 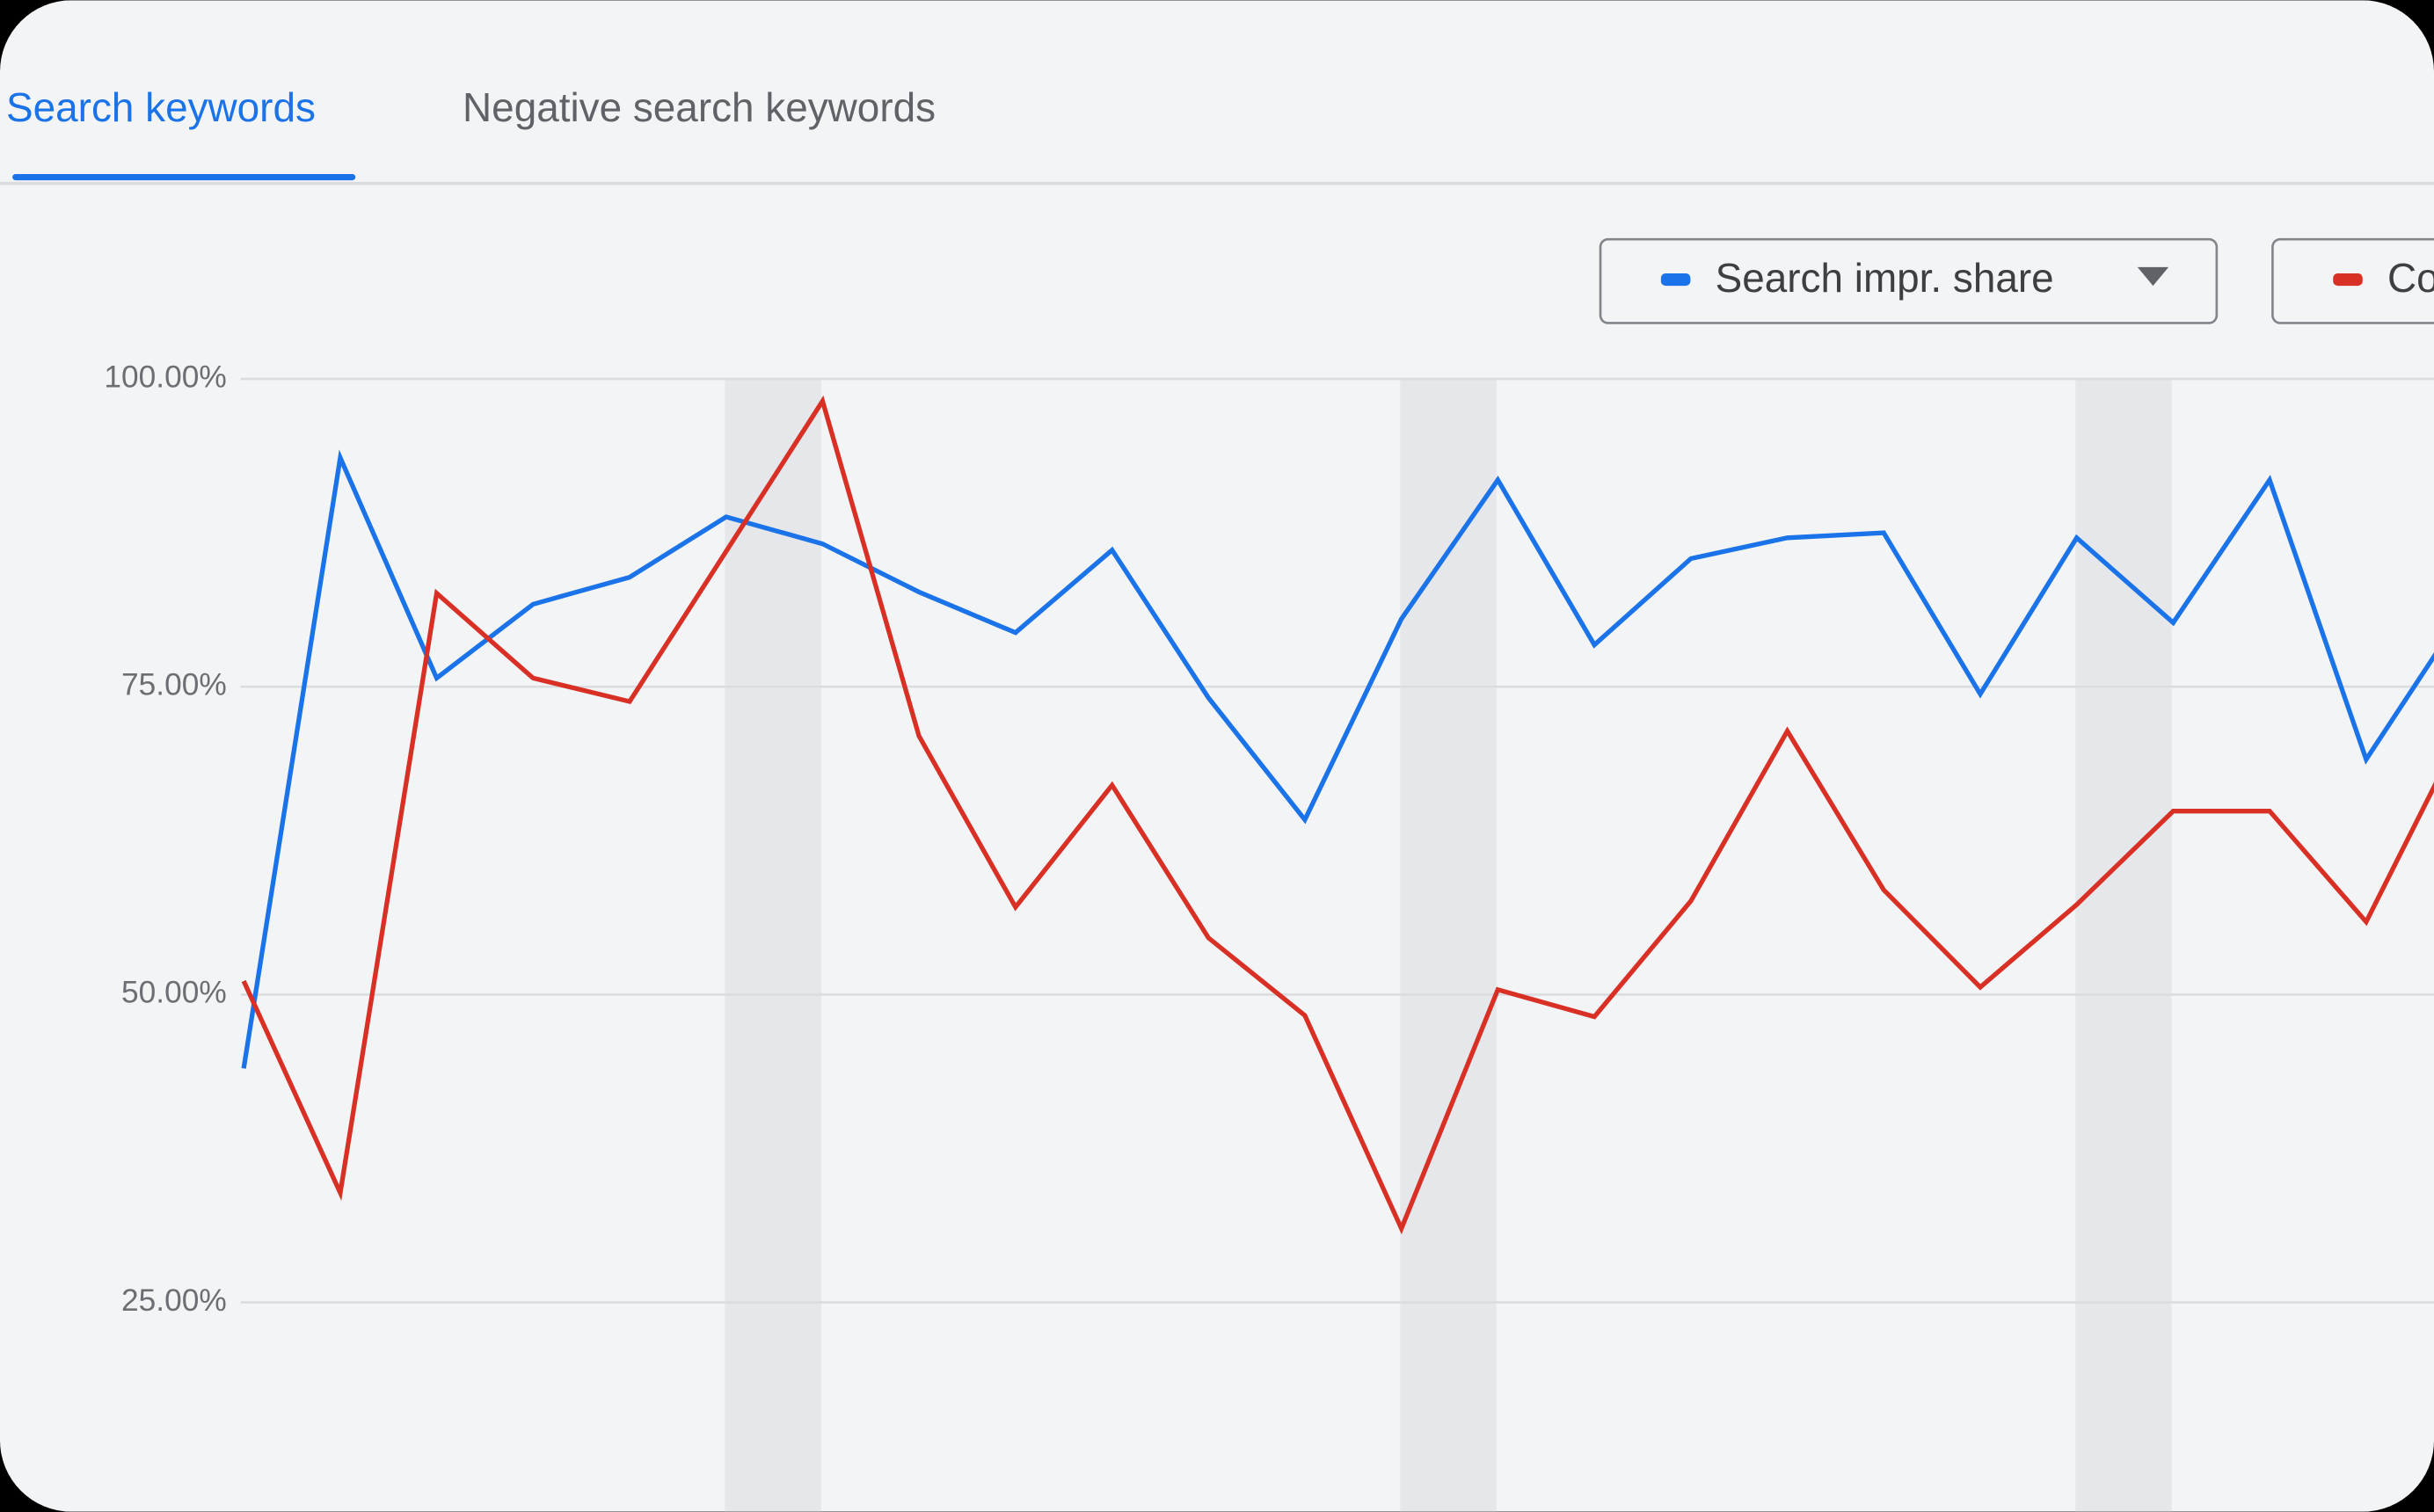 What do you see at coordinates (2410, 278) in the screenshot?
I see `legend-label: Co` at bounding box center [2410, 278].